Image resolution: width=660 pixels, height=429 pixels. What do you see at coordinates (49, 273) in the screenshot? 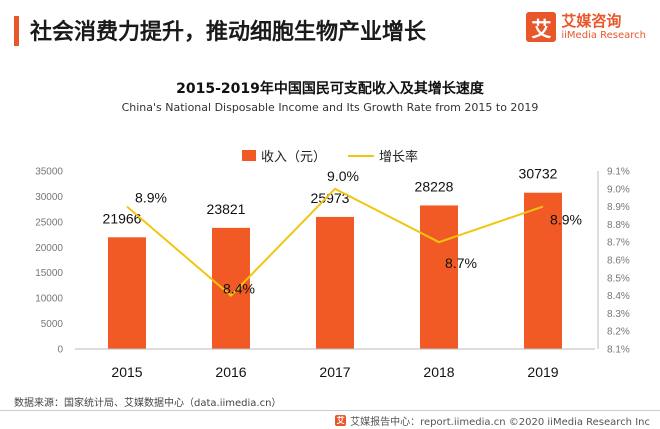
I see `y-left-tick-label: 15000` at bounding box center [49, 273].